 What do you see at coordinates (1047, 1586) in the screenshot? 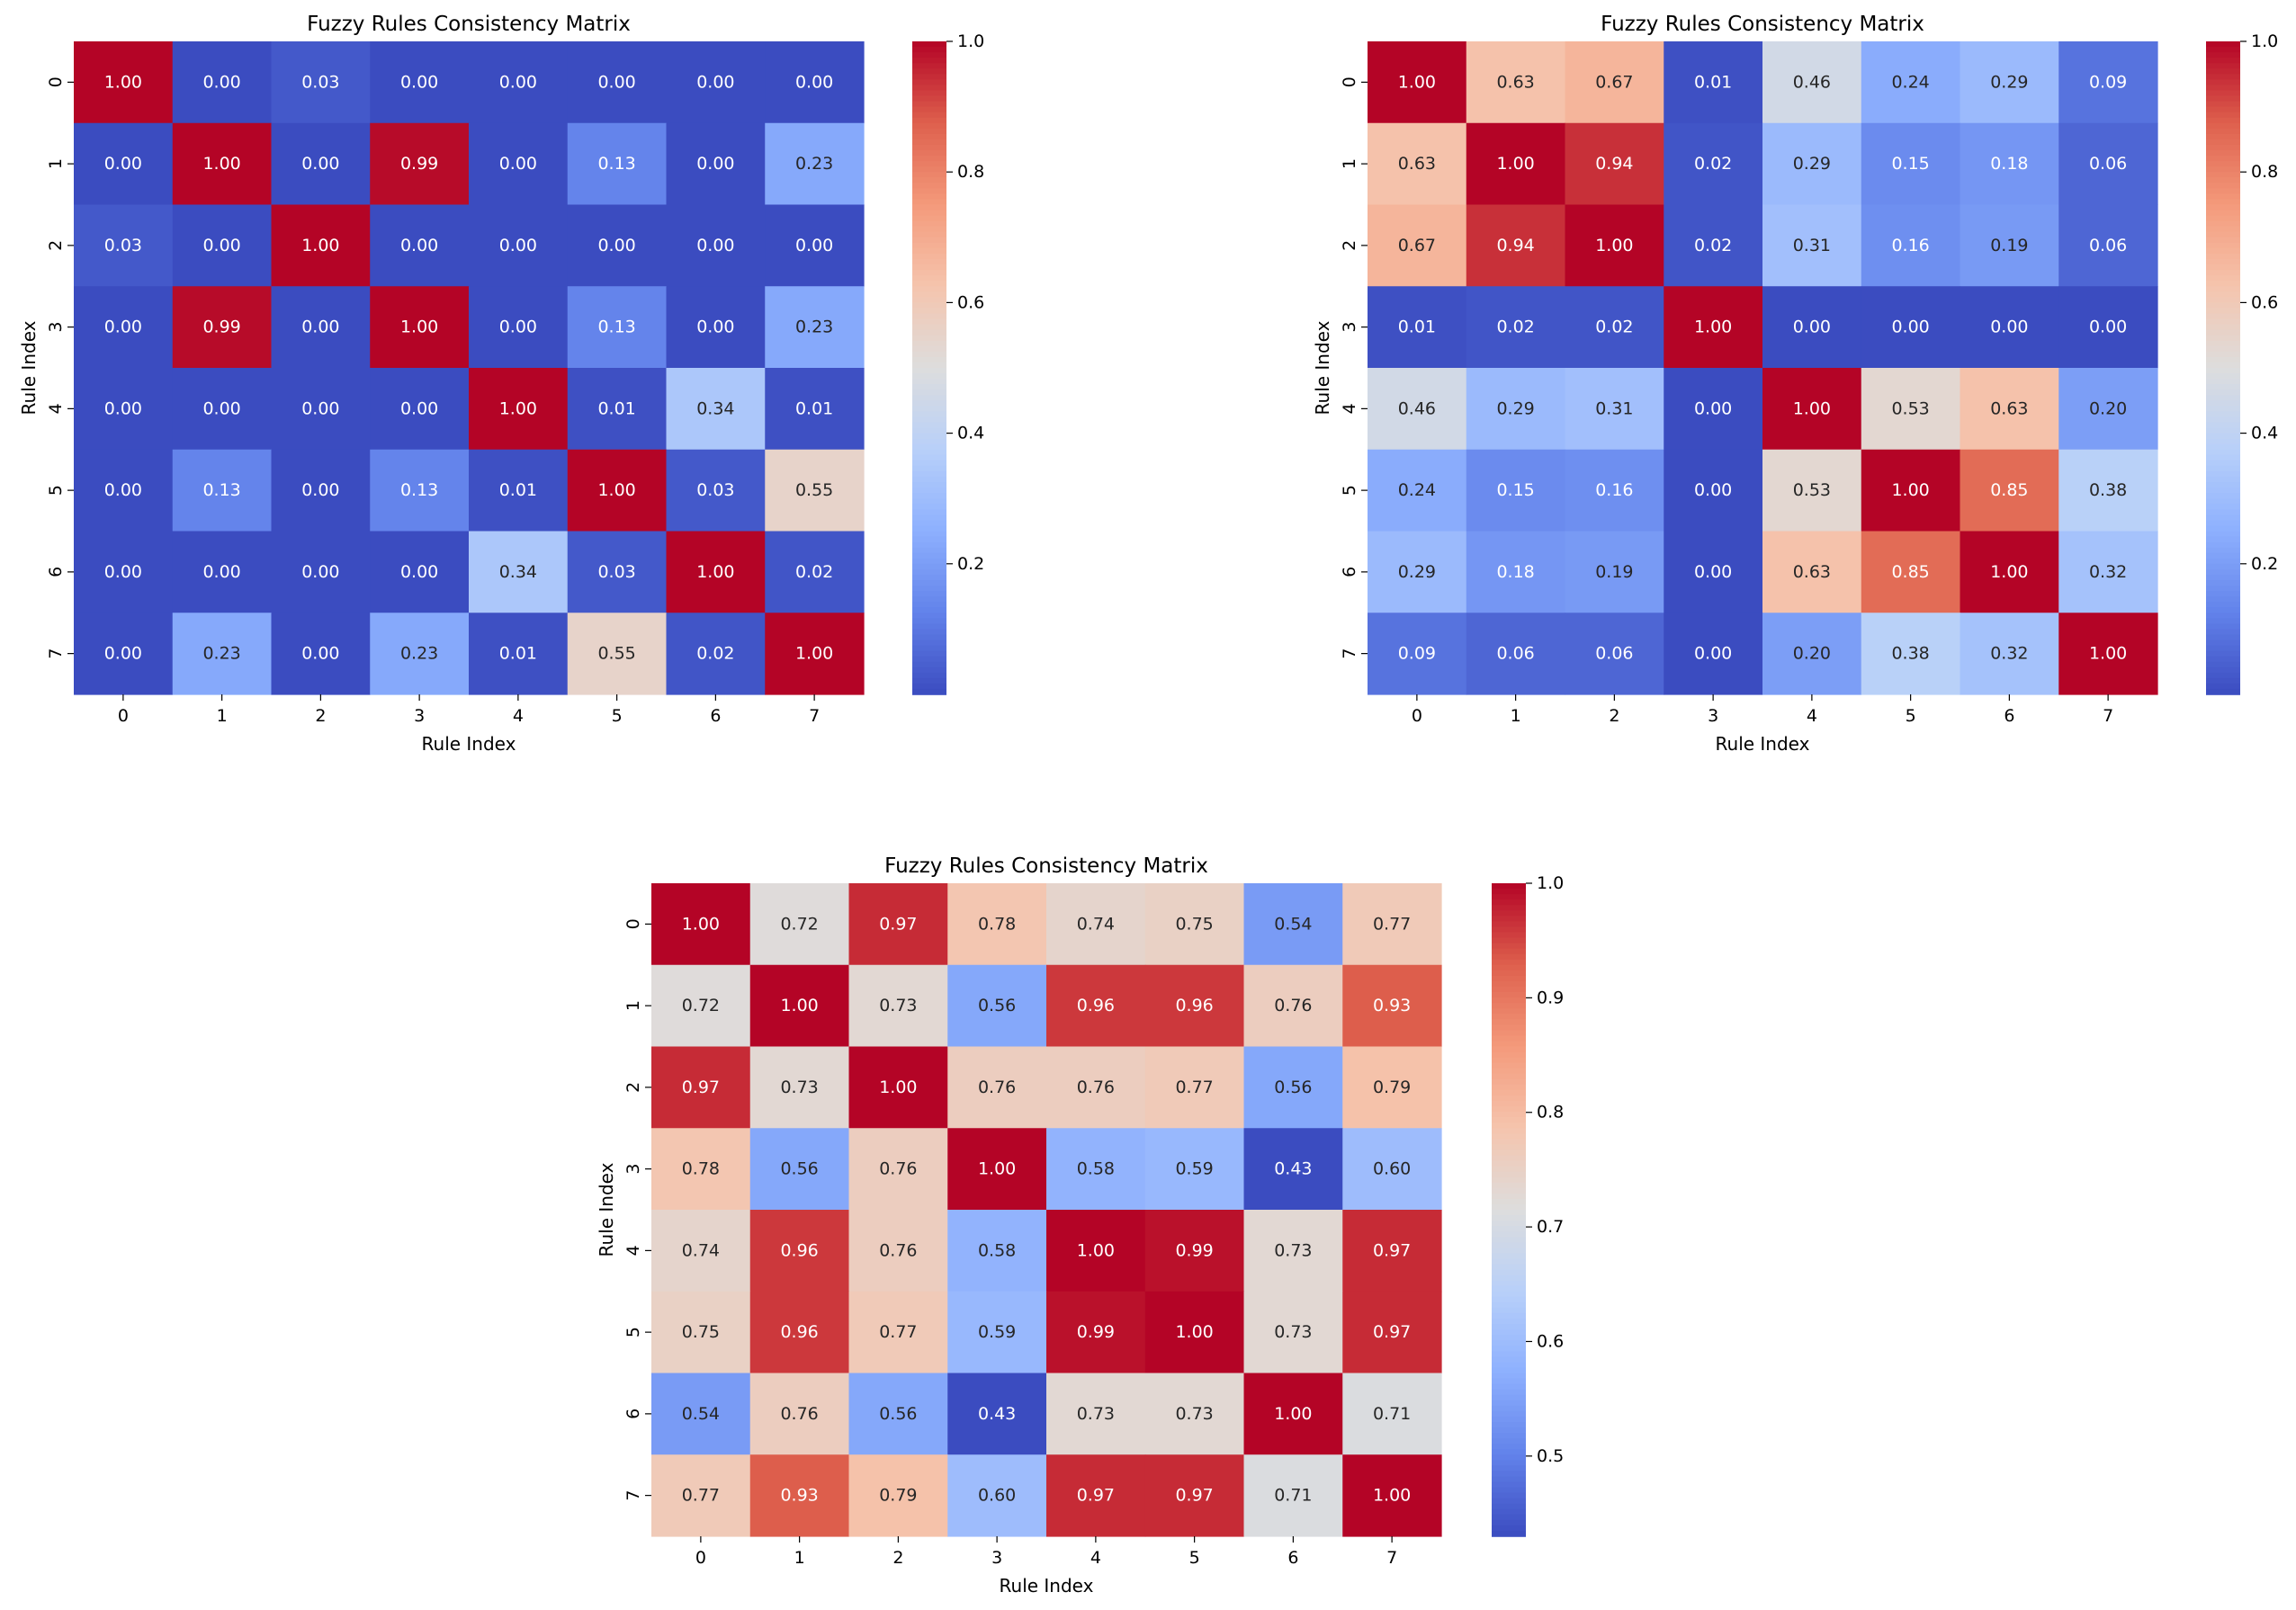
I see `x-axis-label: Rule Index` at bounding box center [1047, 1586].